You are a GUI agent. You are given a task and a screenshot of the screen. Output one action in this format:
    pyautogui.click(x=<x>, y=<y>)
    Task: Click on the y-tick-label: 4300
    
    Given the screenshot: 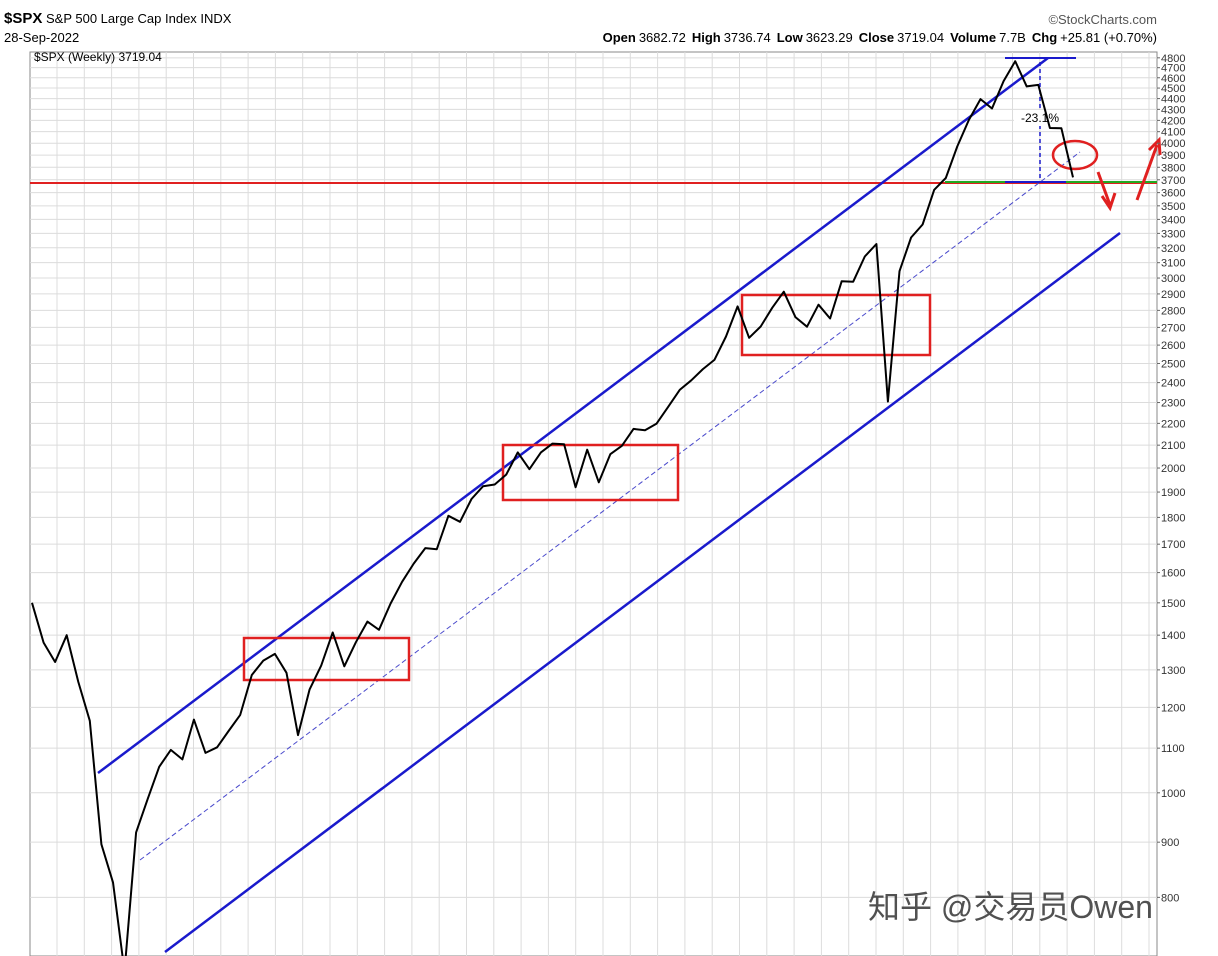 What is the action you would take?
    pyautogui.click(x=1173, y=110)
    